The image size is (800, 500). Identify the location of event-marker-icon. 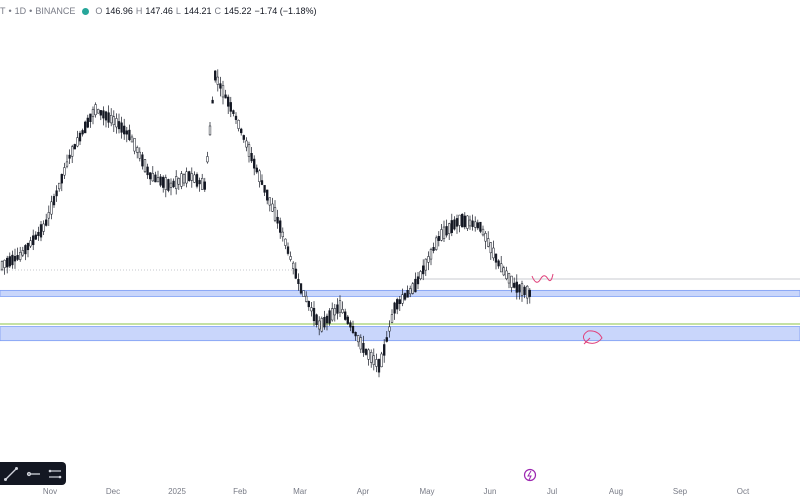
(530, 475).